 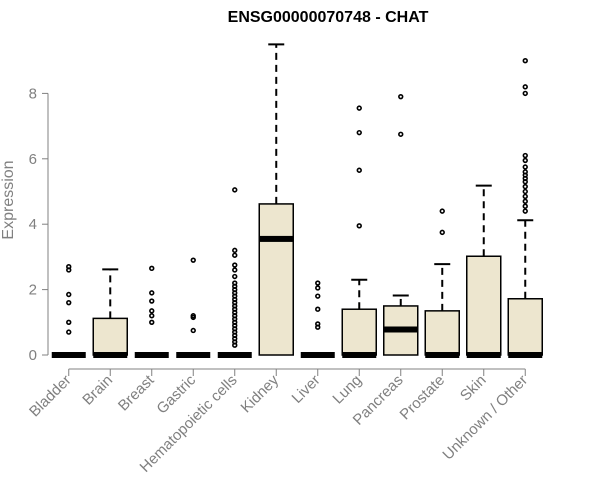 What do you see at coordinates (260, 393) in the screenshot?
I see `x-tick-label: Kidney` at bounding box center [260, 393].